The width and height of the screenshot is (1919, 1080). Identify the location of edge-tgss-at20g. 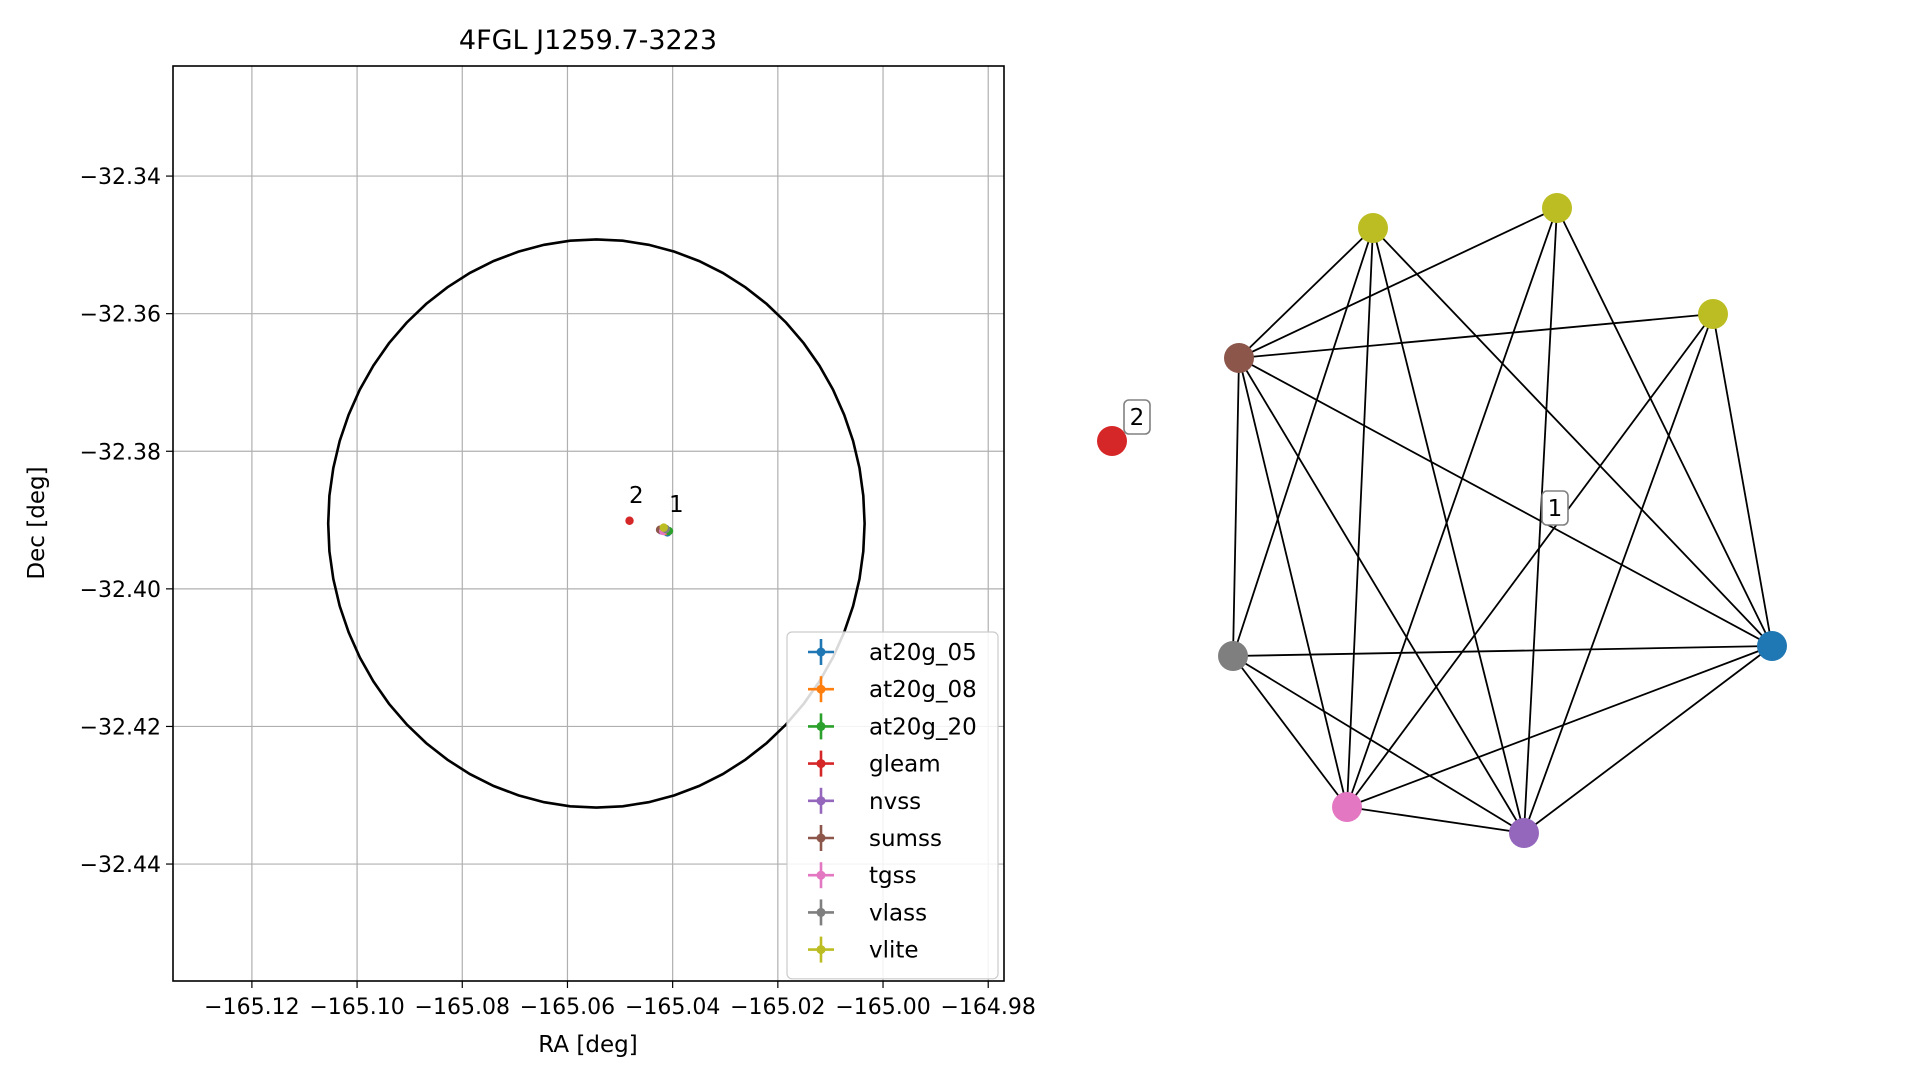
(1559, 726).